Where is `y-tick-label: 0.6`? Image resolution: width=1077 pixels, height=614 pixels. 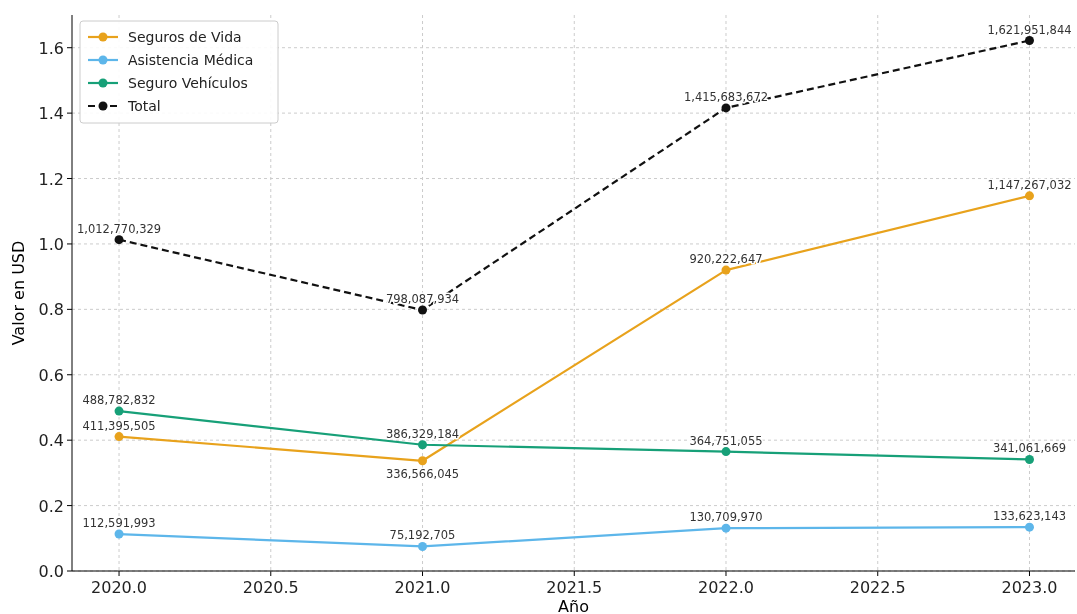 y-tick-label: 0.6 is located at coordinates (51, 375).